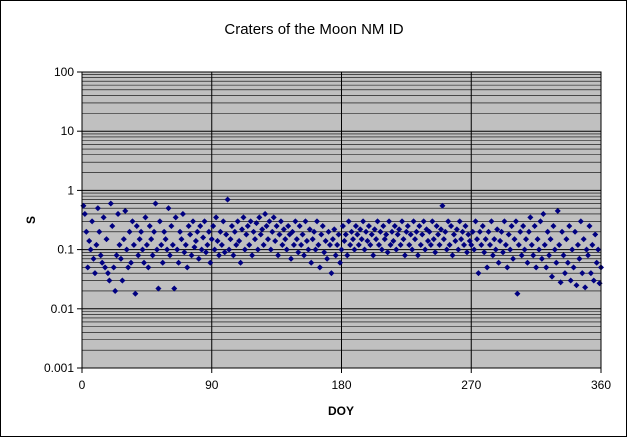  What do you see at coordinates (64, 72) in the screenshot?
I see `y-tick-label: 100` at bounding box center [64, 72].